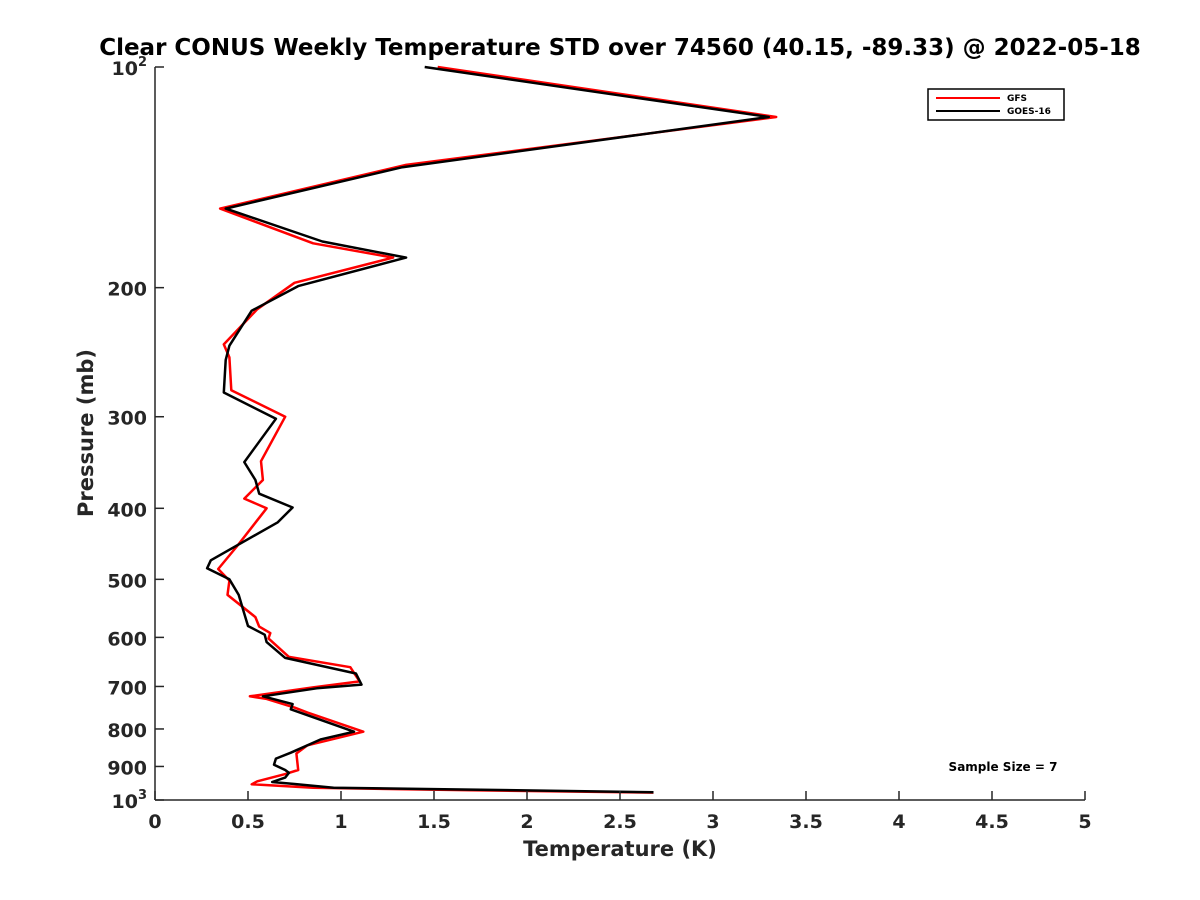 Image resolution: width=1200 pixels, height=900 pixels. I want to click on x-axis-label: Temperature (K), so click(620, 849).